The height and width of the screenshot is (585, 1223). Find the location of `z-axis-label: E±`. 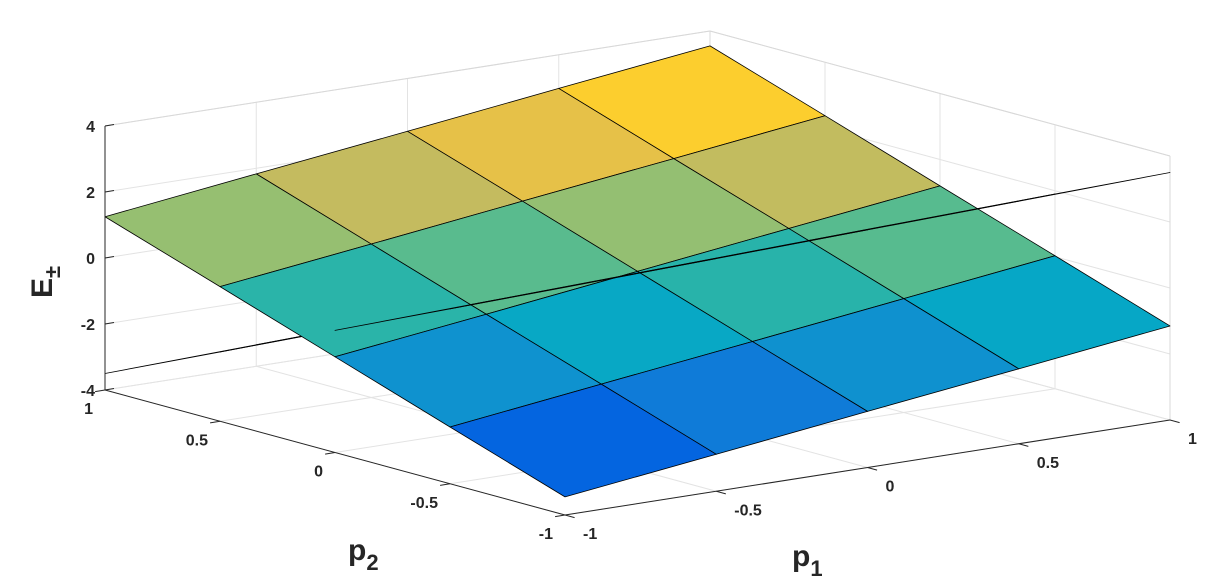

z-axis-label: E± is located at coordinates (45, 282).